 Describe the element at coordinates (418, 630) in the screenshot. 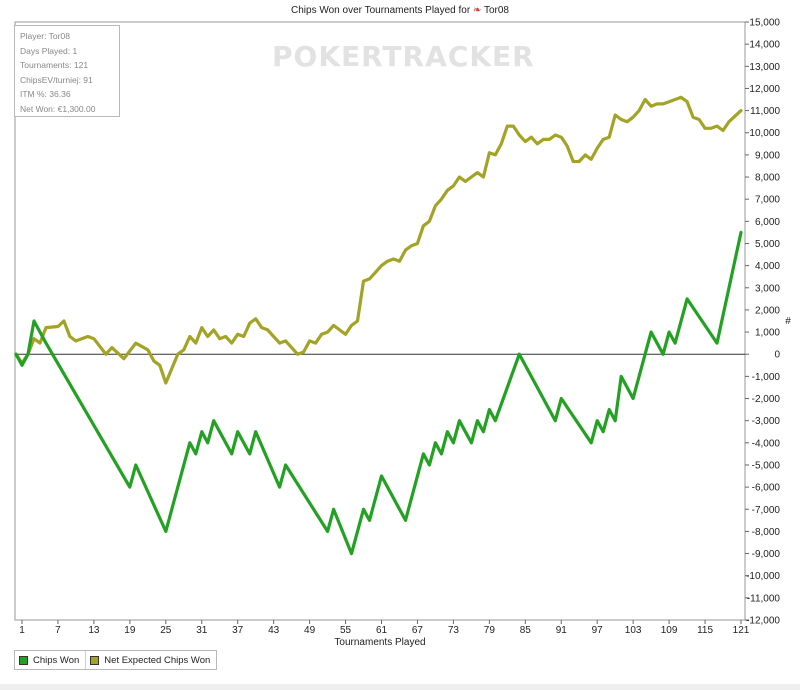

I see `x-tick-label: 67` at that location.